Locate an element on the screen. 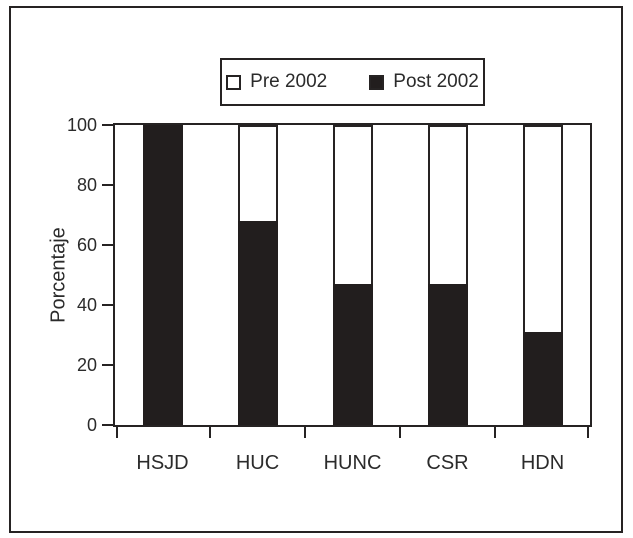  y-tick-label: 60 is located at coordinates (86, 245).